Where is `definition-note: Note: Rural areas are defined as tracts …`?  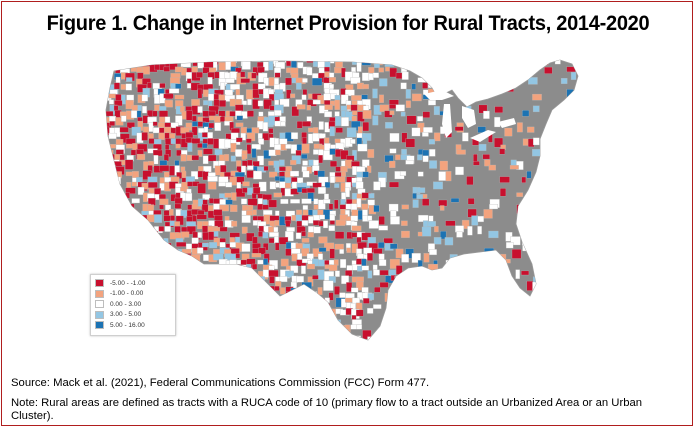
definition-note: Note: Rural areas are defined as tracts … is located at coordinates (327, 409).